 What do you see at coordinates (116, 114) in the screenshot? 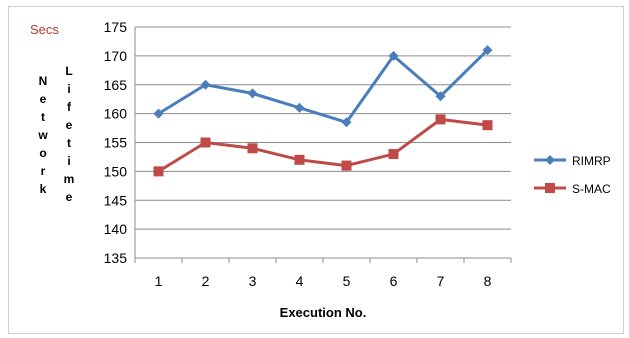
I see `y-tick-label: 160` at bounding box center [116, 114].